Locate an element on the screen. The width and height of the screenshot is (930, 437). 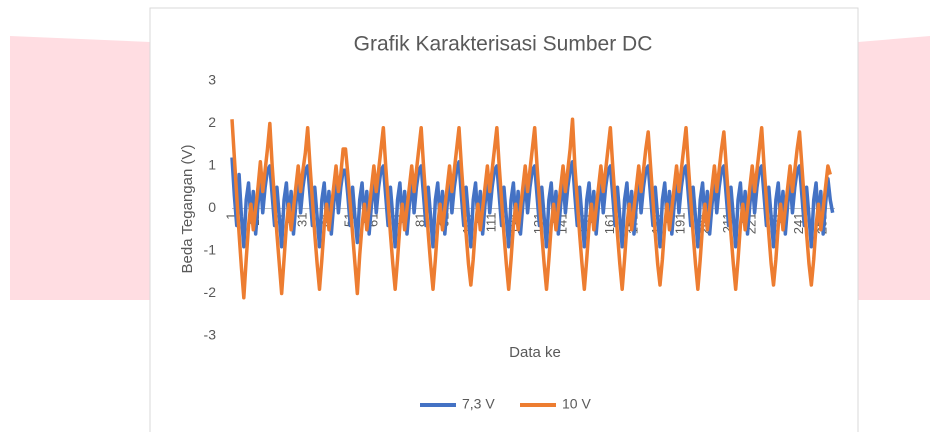
x-tick-label: 191 is located at coordinates (680, 224).